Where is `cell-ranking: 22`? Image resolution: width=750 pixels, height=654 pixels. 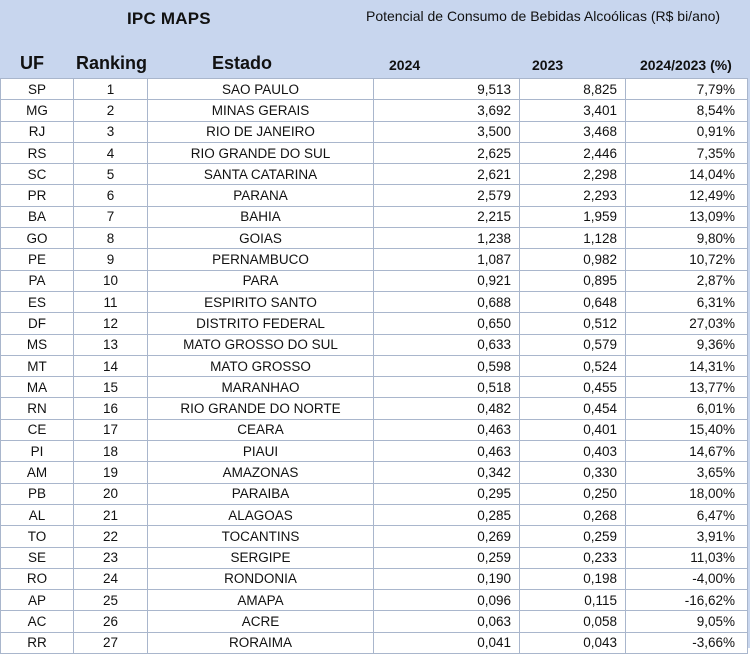 cell-ranking: 22 is located at coordinates (110, 536).